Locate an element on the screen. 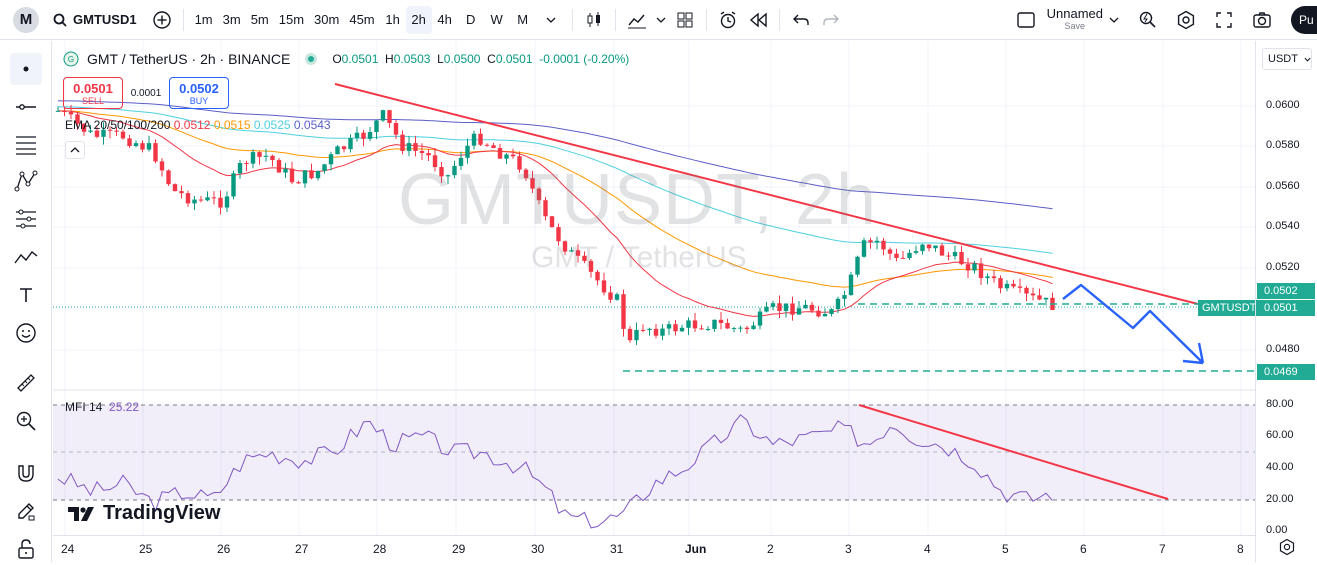  snapshot-button is located at coordinates (1262, 20).